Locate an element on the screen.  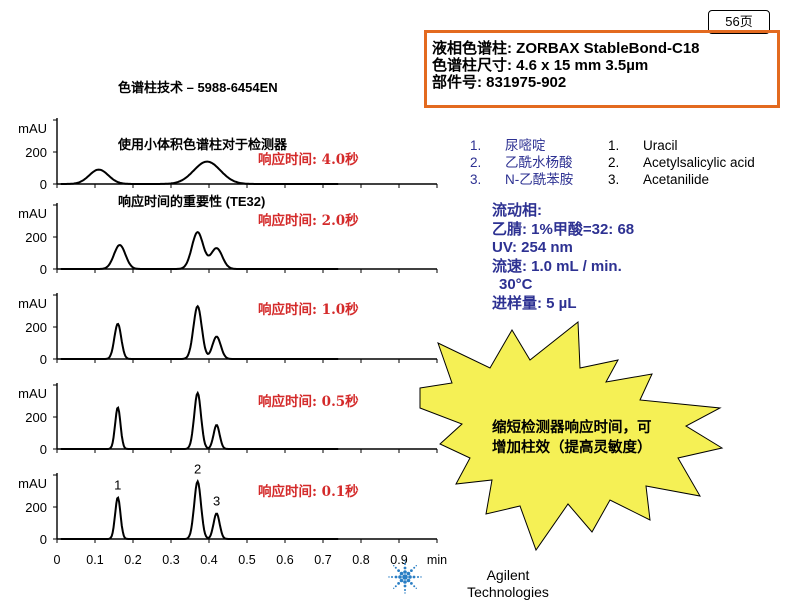
response-time-label: 响应时间: 0.5秒 is located at coordinates (308, 402).